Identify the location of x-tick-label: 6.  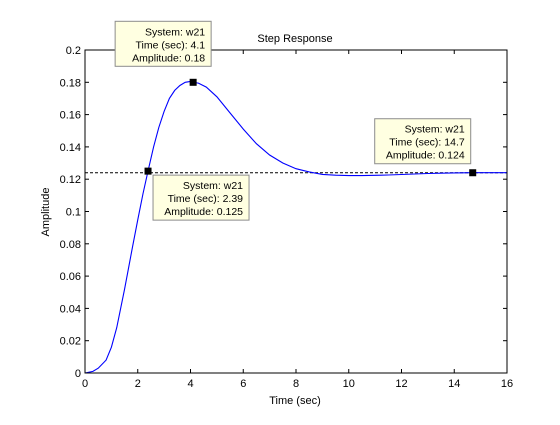
(243, 384).